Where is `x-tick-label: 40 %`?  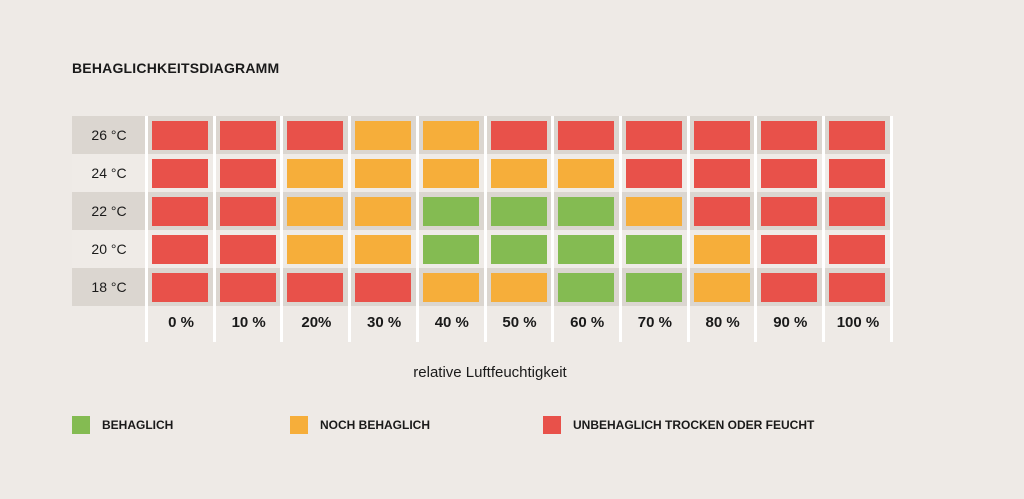
x-tick-label: 40 % is located at coordinates (451, 322).